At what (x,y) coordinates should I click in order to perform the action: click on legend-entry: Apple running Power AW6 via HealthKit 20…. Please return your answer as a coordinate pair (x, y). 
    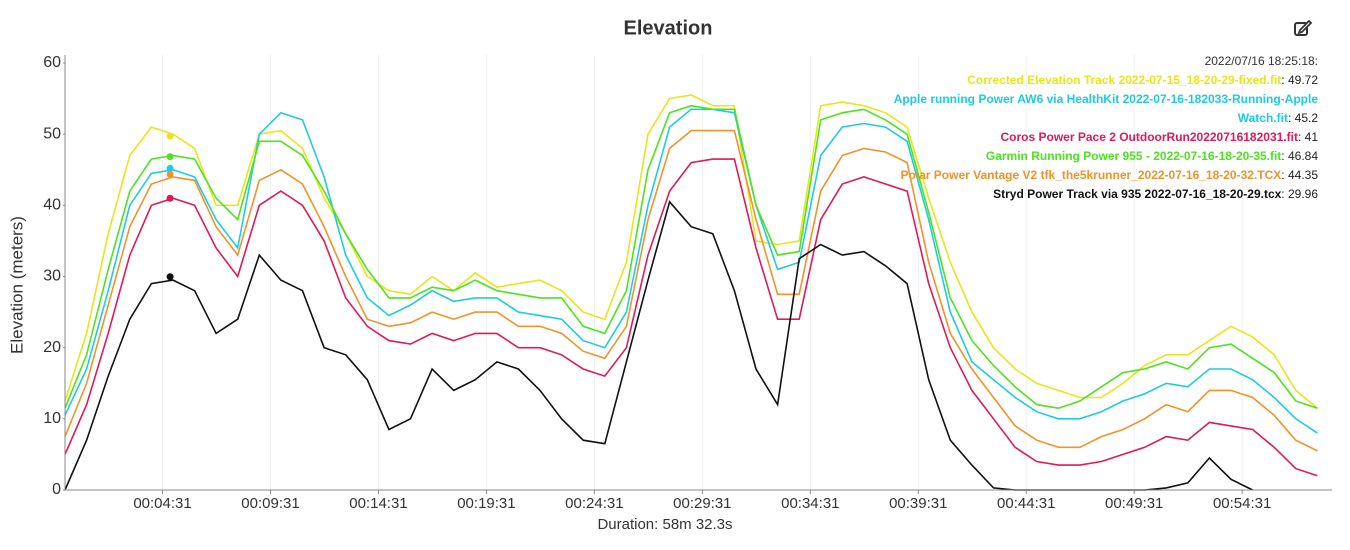
    Looking at the image, I should click on (1095, 109).